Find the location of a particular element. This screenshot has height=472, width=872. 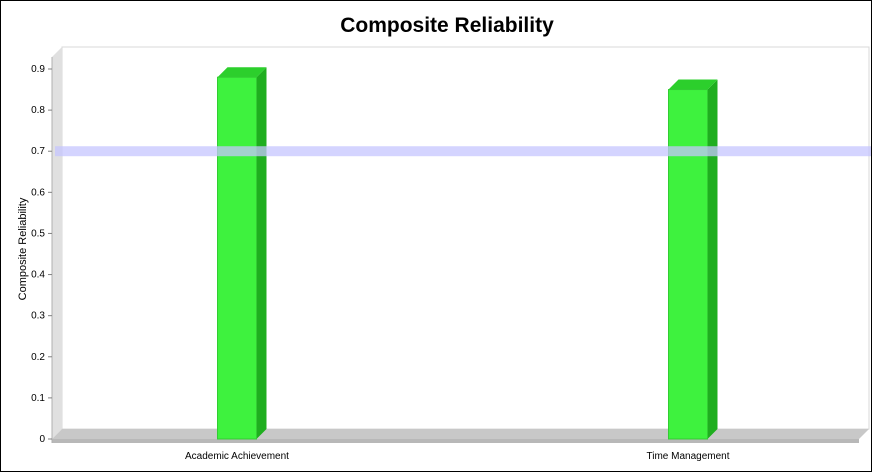

y-tick-label: 0.3 is located at coordinates (38, 316).